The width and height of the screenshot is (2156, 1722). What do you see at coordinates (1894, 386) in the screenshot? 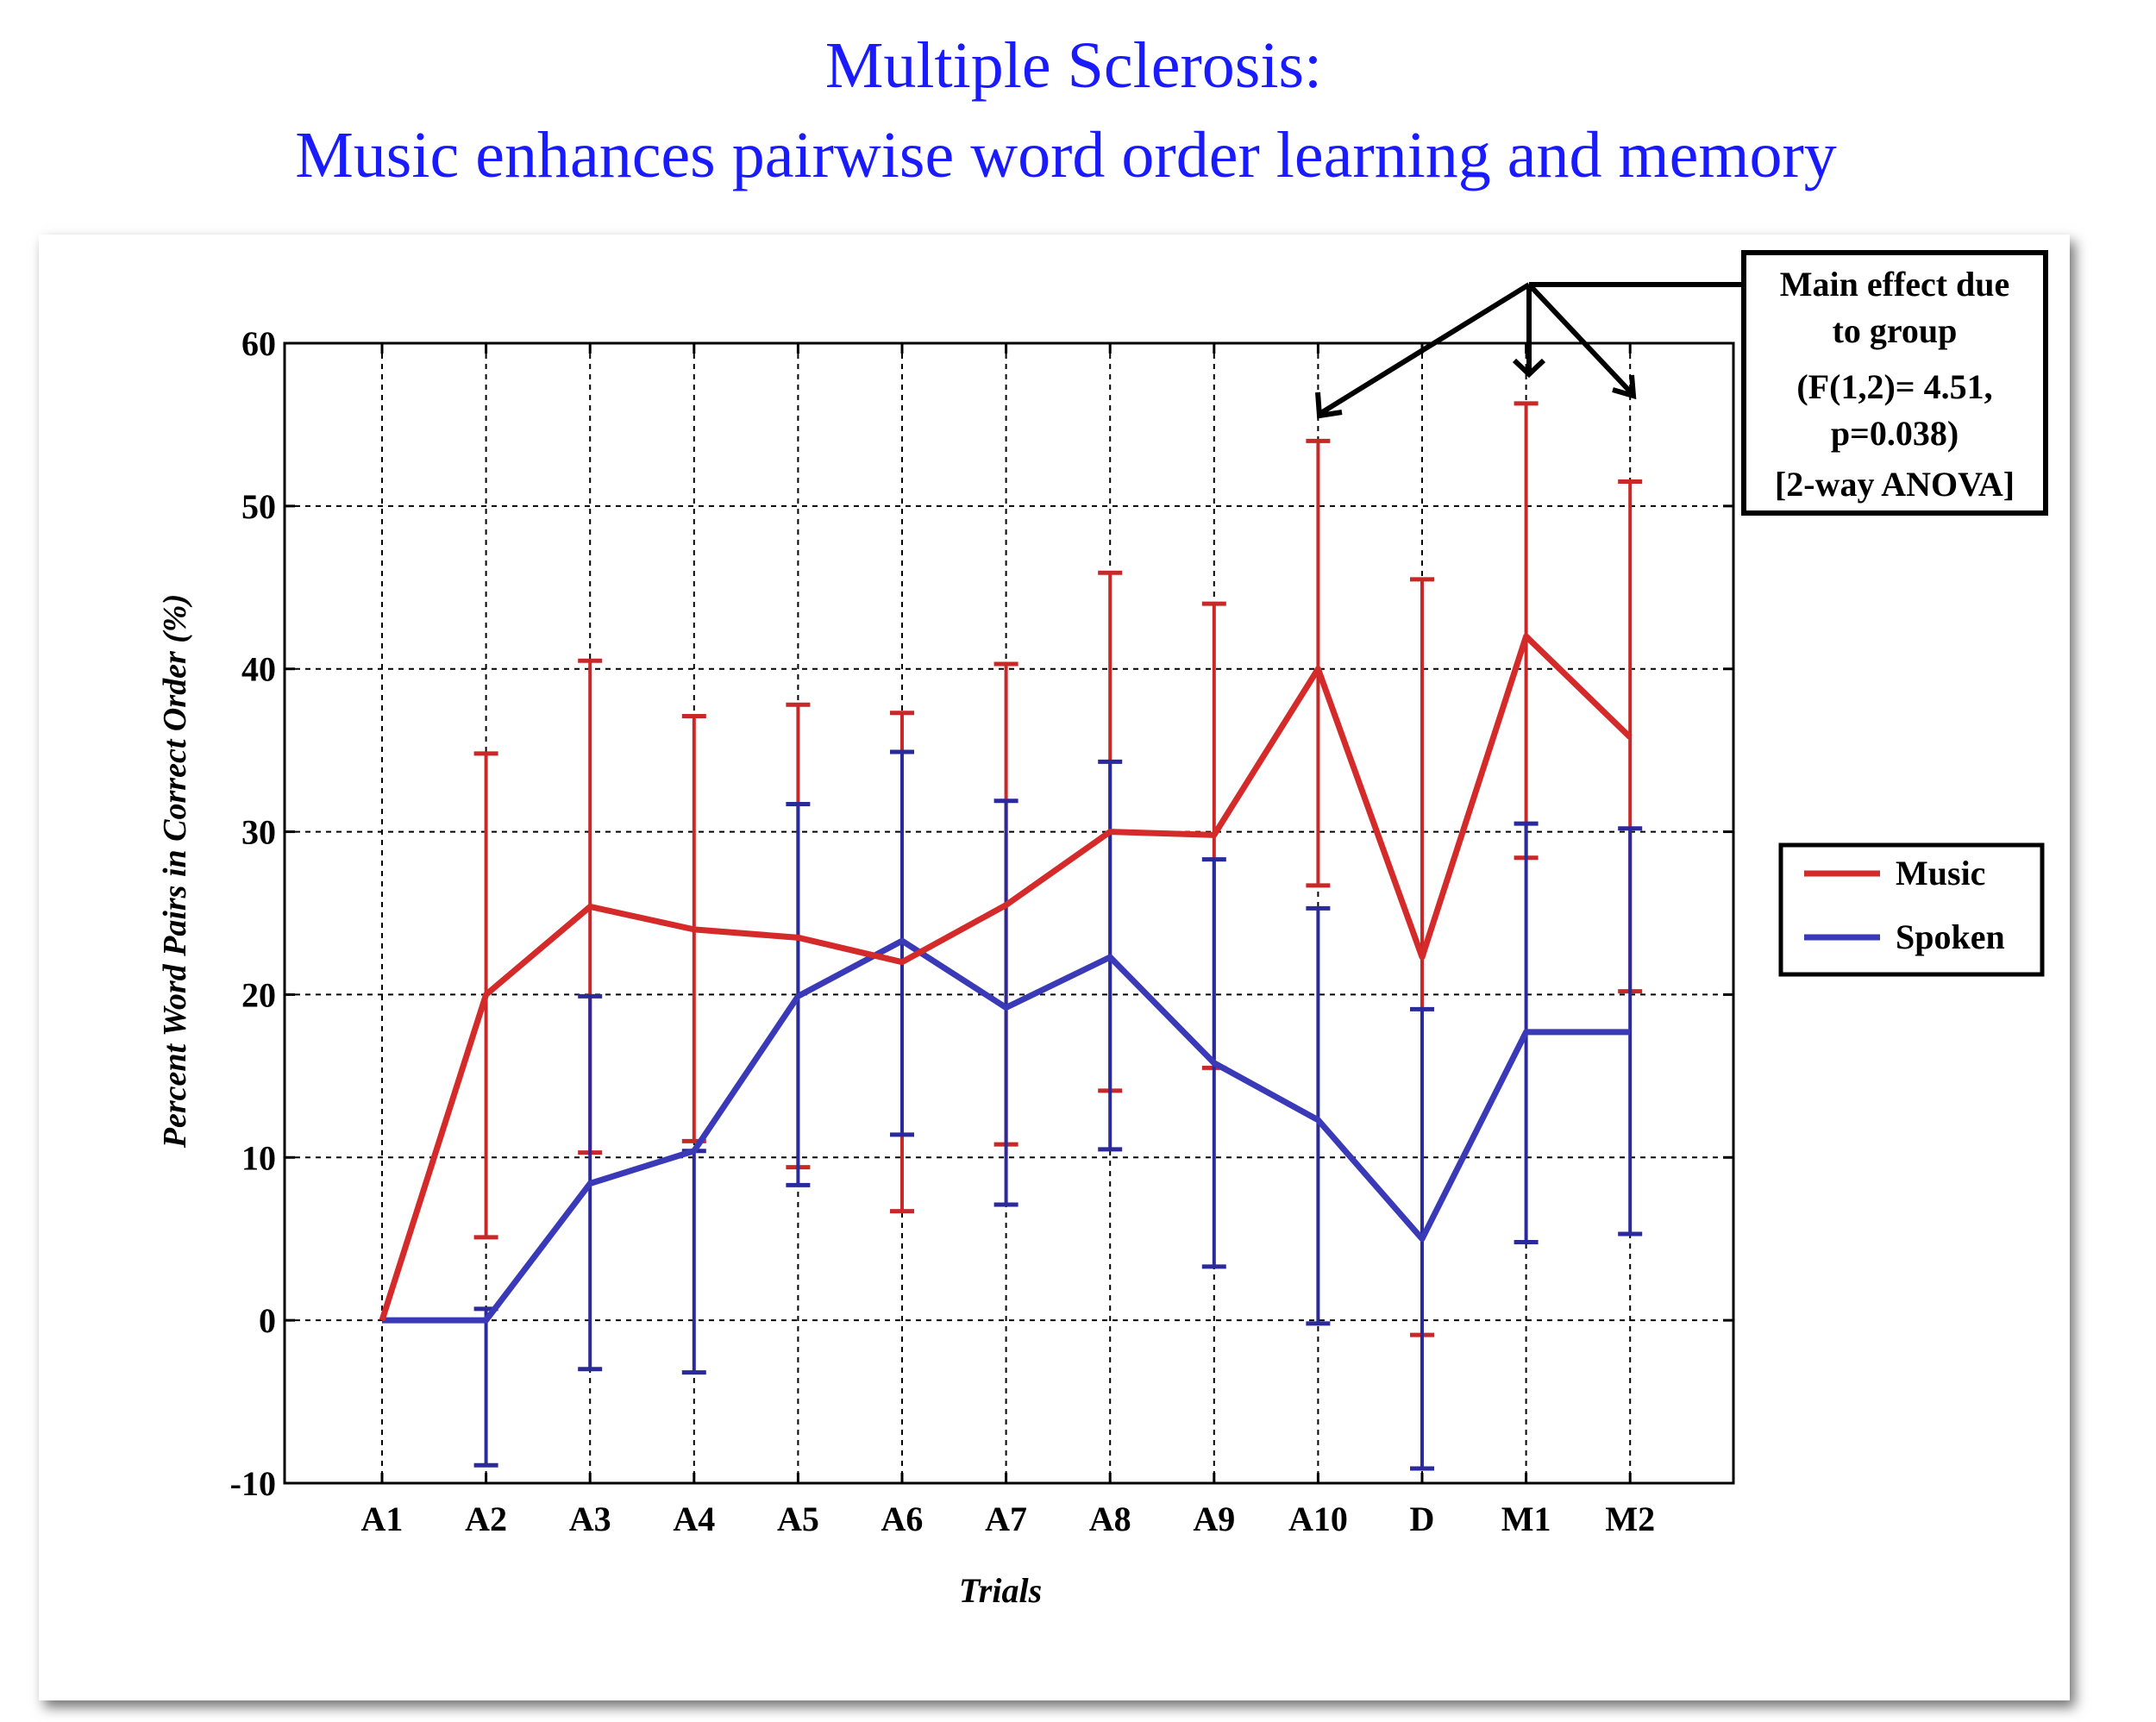
I see `annotation-line: (F(1,2)= 4.51,` at bounding box center [1894, 386].